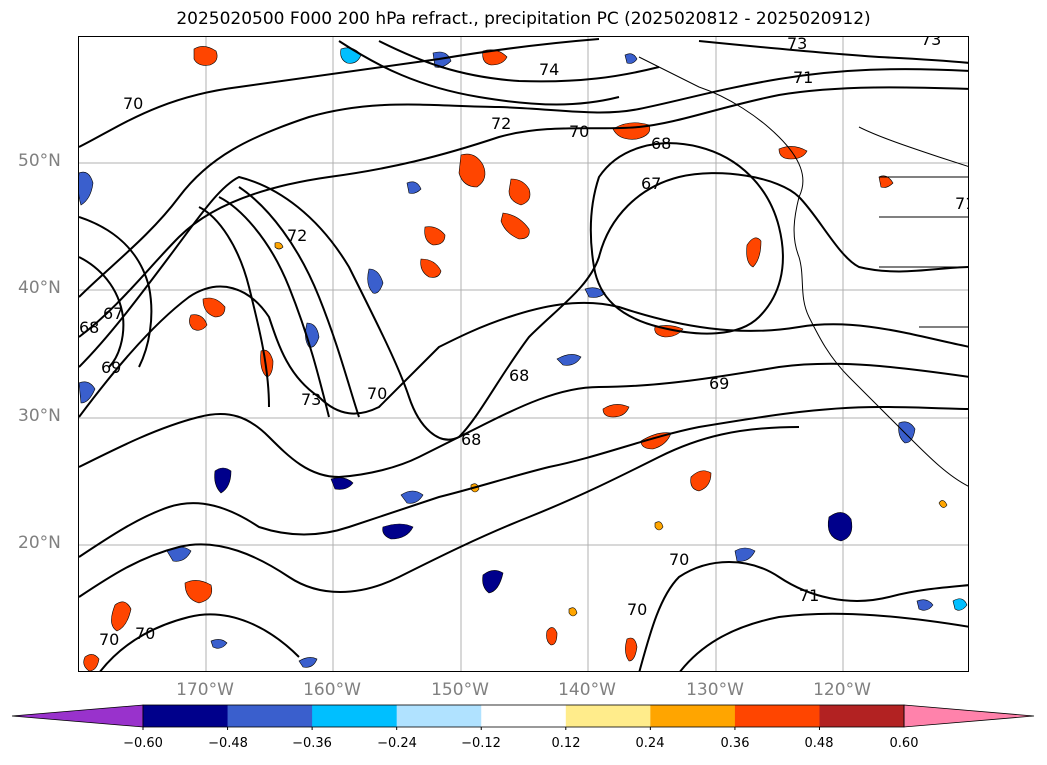 This screenshot has width=1047, height=765. Describe the element at coordinates (819, 743) in the screenshot. I see `colorbar-tick-label: 0.48` at that location.